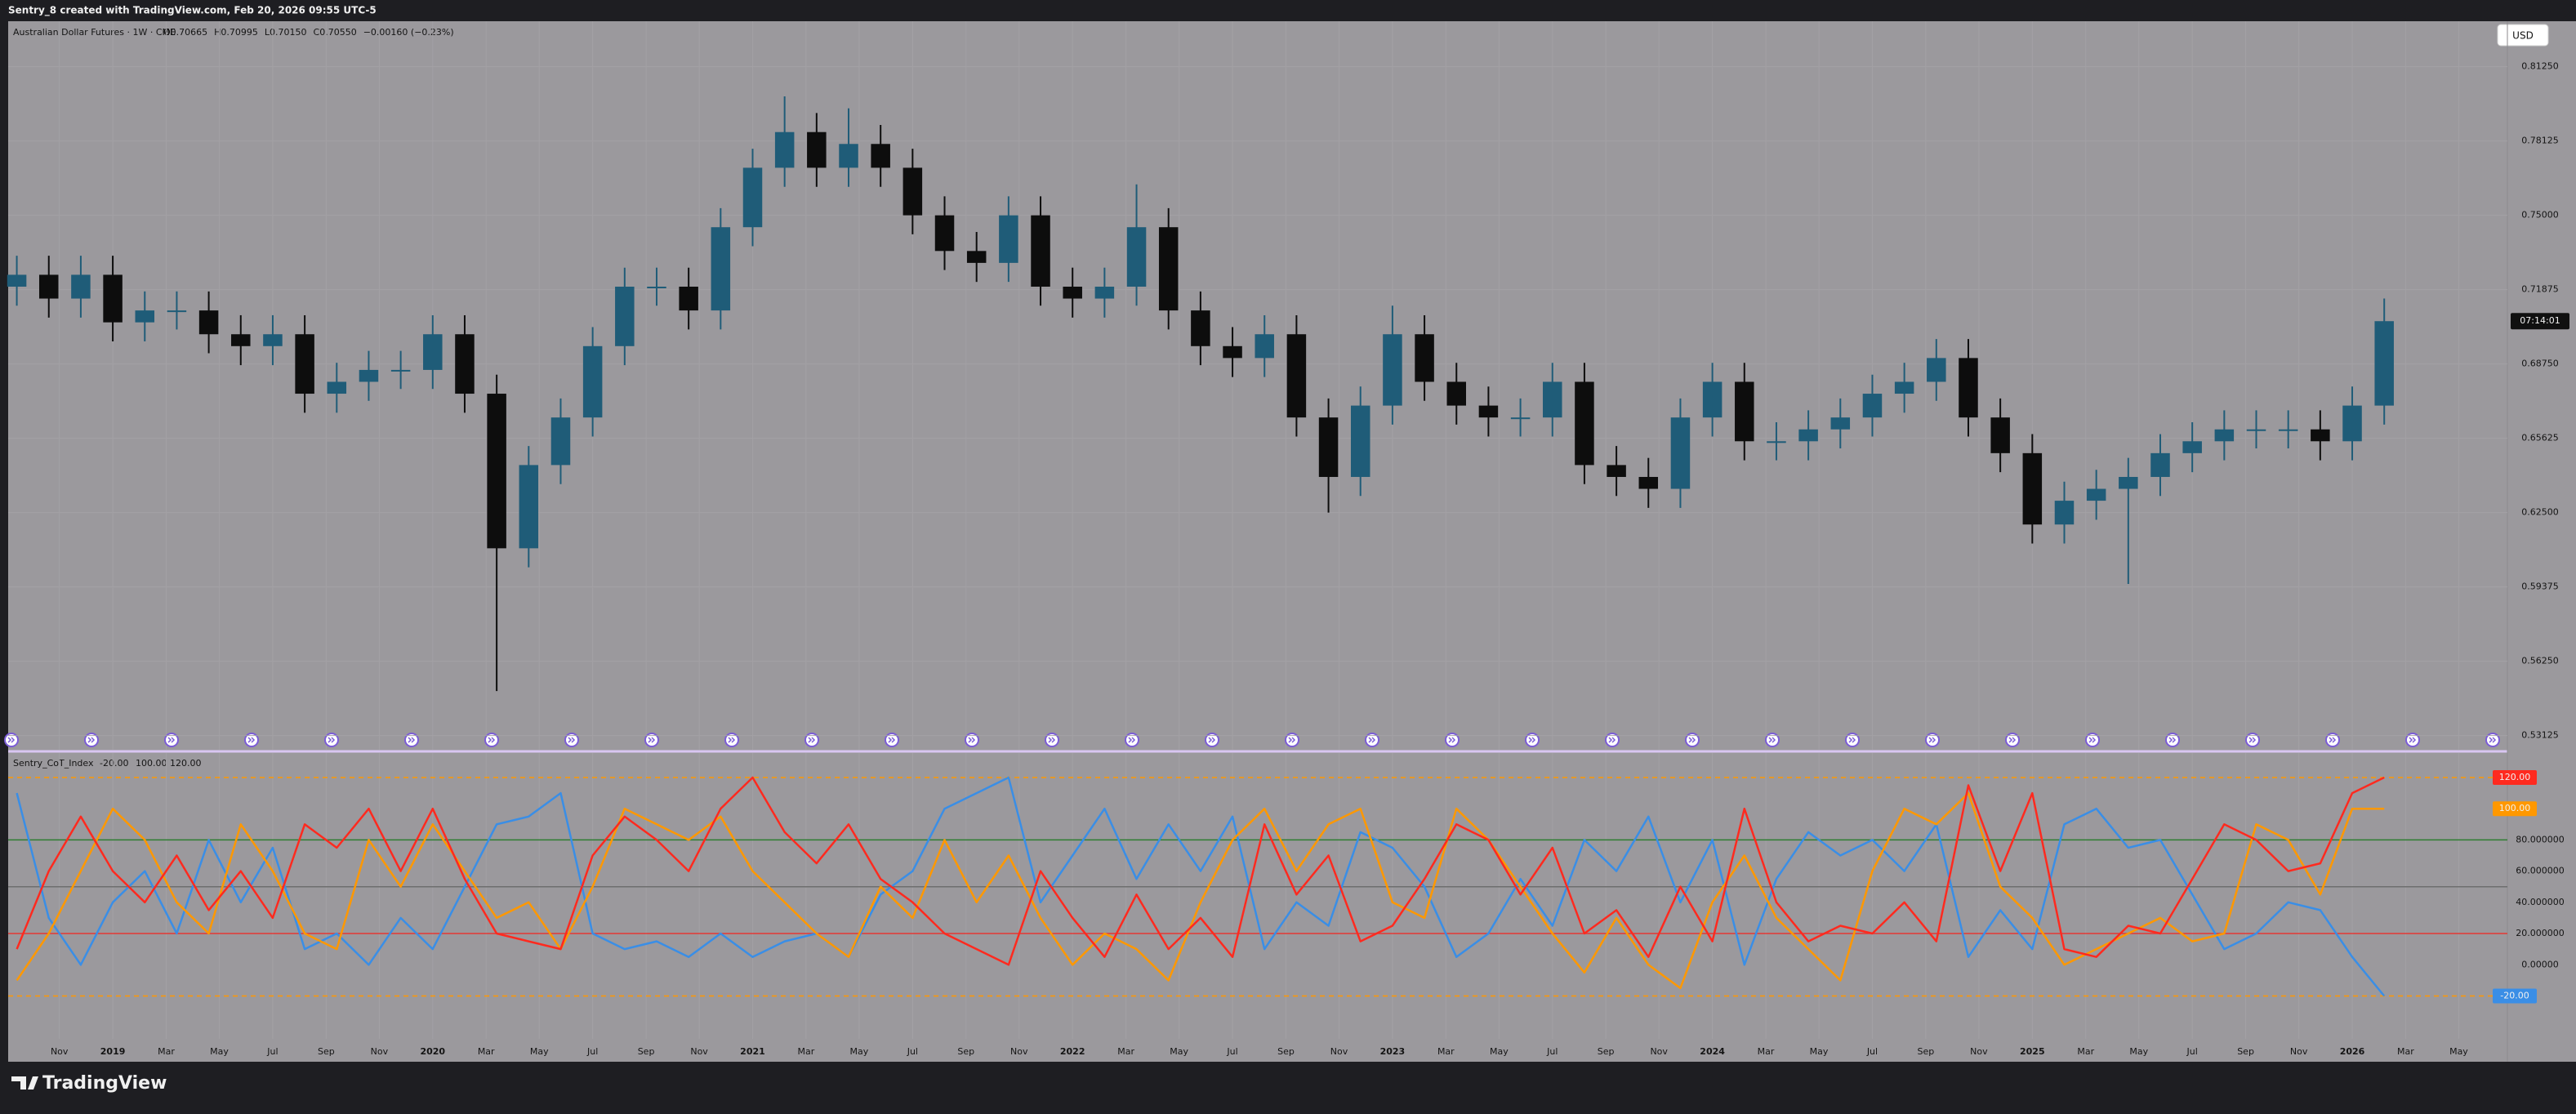 The height and width of the screenshot is (1114, 2576). What do you see at coordinates (2540, 513) in the screenshot?
I see `y-tick-label: 0.62500` at bounding box center [2540, 513].